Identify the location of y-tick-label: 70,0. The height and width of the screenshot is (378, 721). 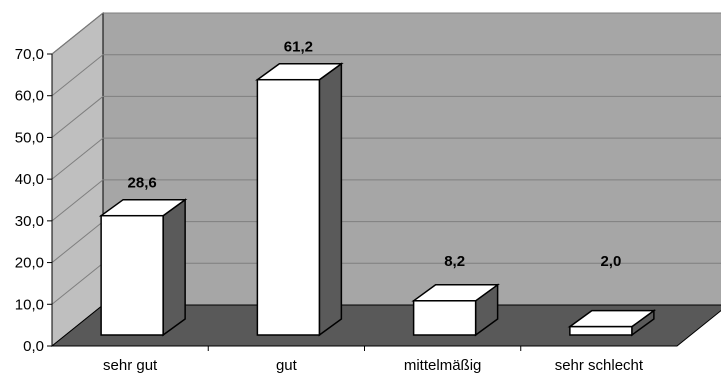
(29, 54).